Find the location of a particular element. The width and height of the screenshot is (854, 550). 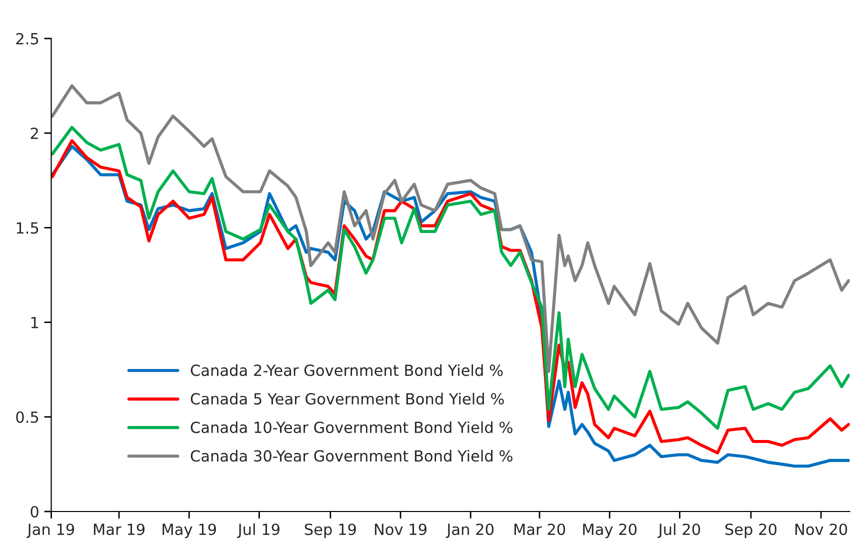

x-tick-label: Sep 19 is located at coordinates (330, 531).